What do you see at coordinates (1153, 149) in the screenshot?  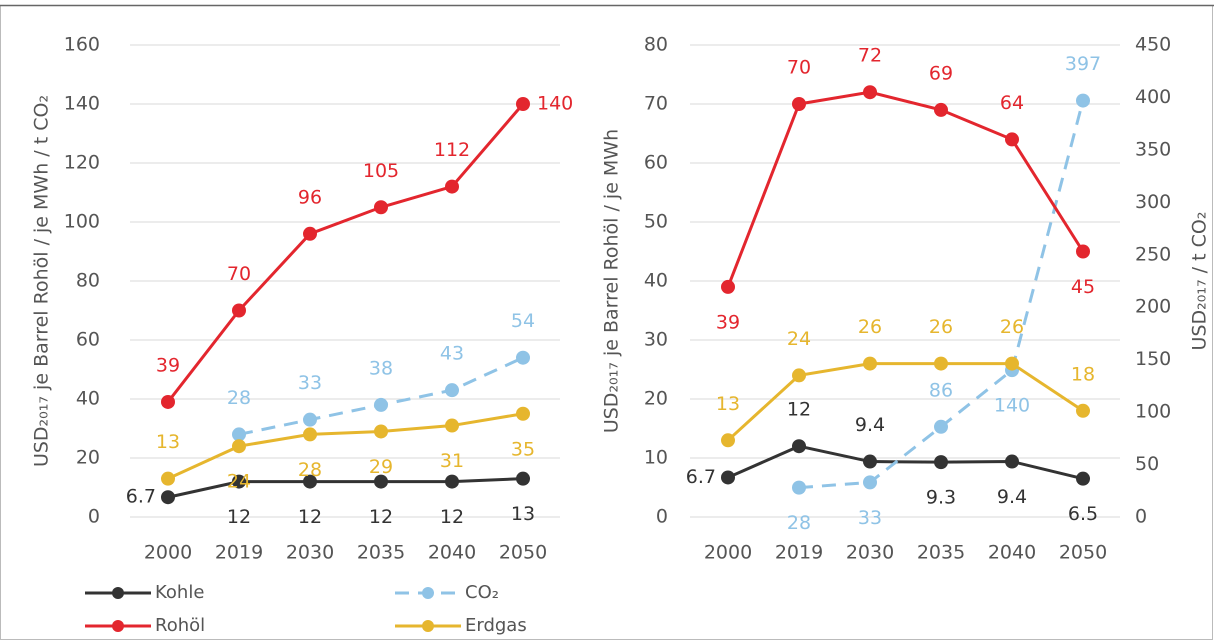 I see `y2-tick-label: 350` at bounding box center [1153, 149].